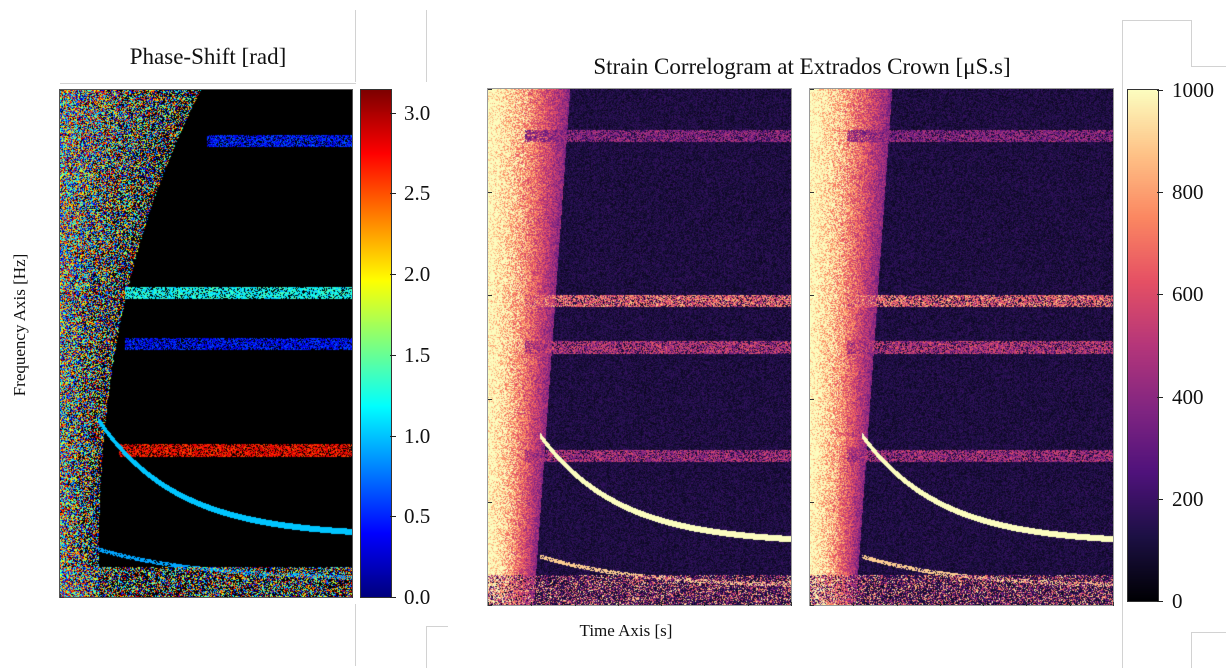  Describe the element at coordinates (1188, 294) in the screenshot. I see `colorbar-tick-label: 600` at that location.